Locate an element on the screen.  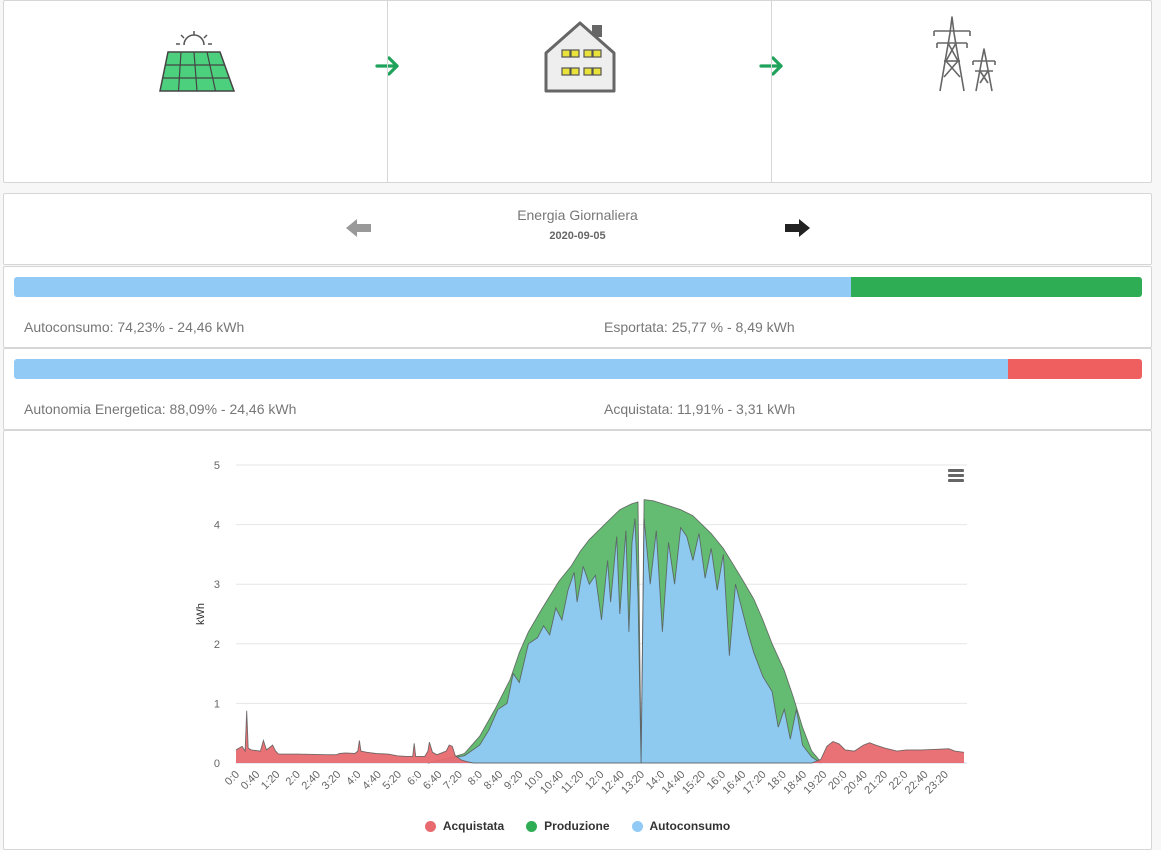
y-tick-label: 0 is located at coordinates (217, 764).